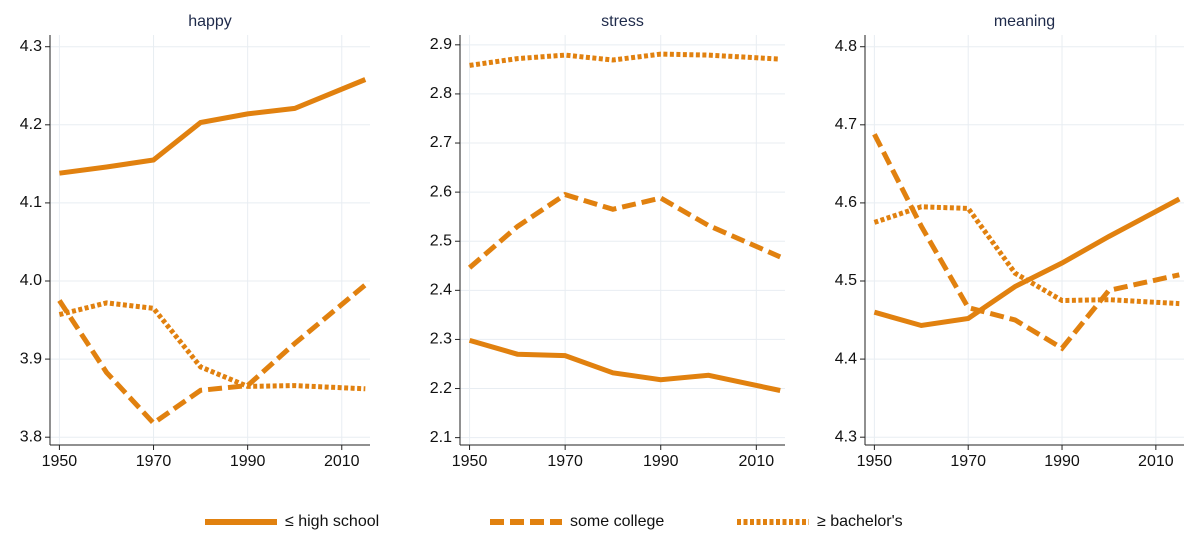  Describe the element at coordinates (31, 202) in the screenshot. I see `y-tick-label: 4.1` at that location.